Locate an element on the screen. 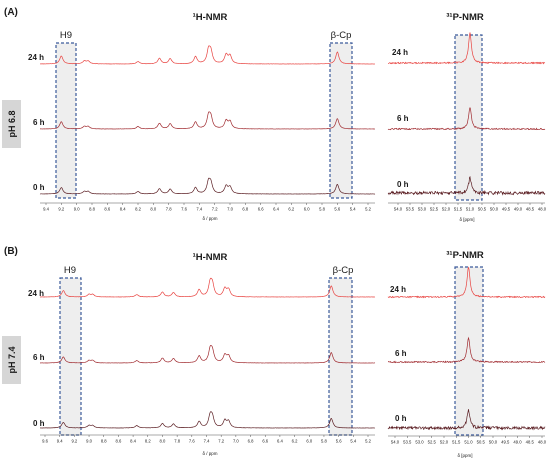 The width and height of the screenshot is (550, 463). axis-tick-label-2-21: 5.4 is located at coordinates (353, 441).